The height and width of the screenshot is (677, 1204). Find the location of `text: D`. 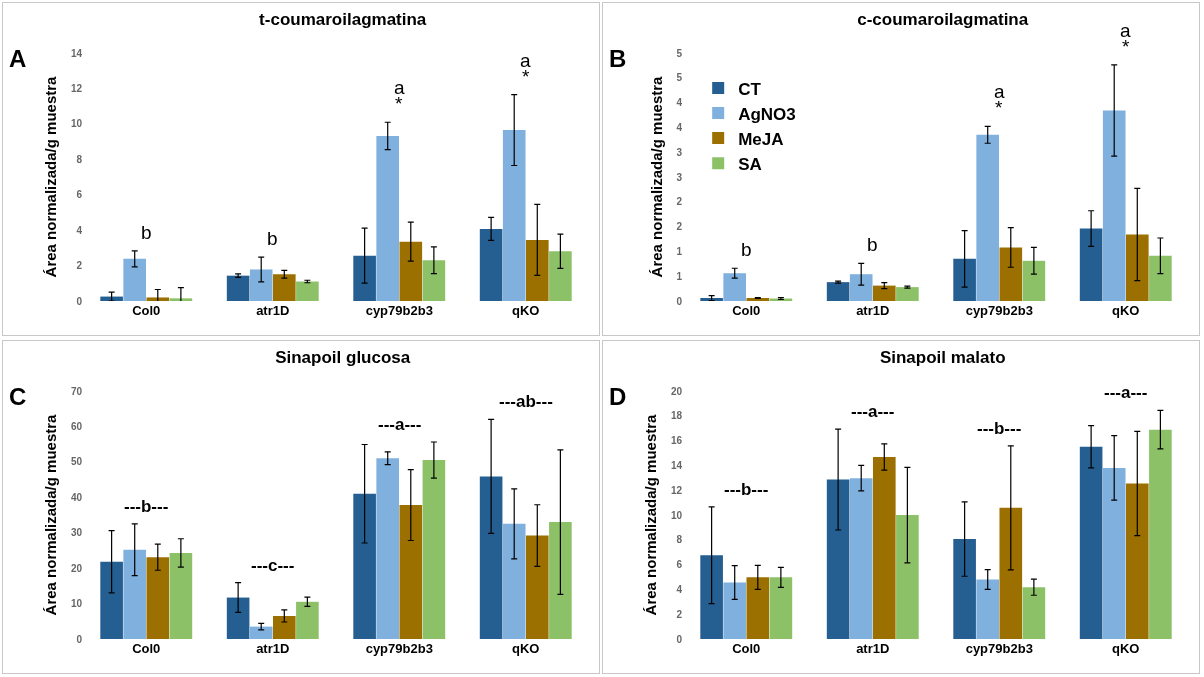

text: D is located at coordinates (618, 396).